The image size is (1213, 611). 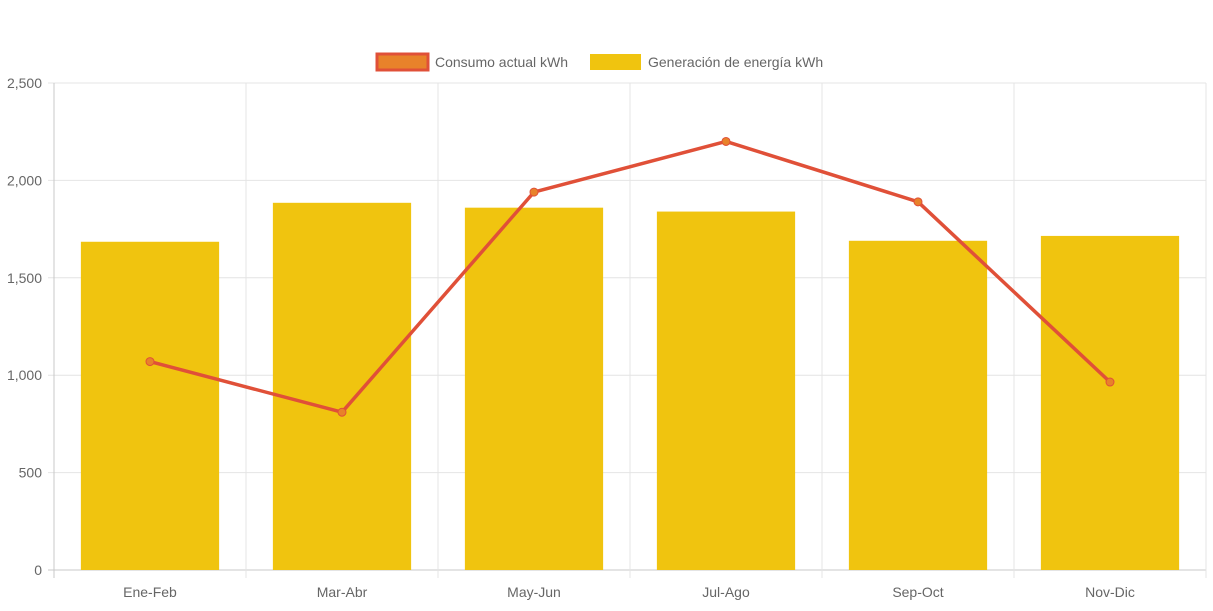 What do you see at coordinates (342, 592) in the screenshot?
I see `x-tick-label: Mar-Abr` at bounding box center [342, 592].